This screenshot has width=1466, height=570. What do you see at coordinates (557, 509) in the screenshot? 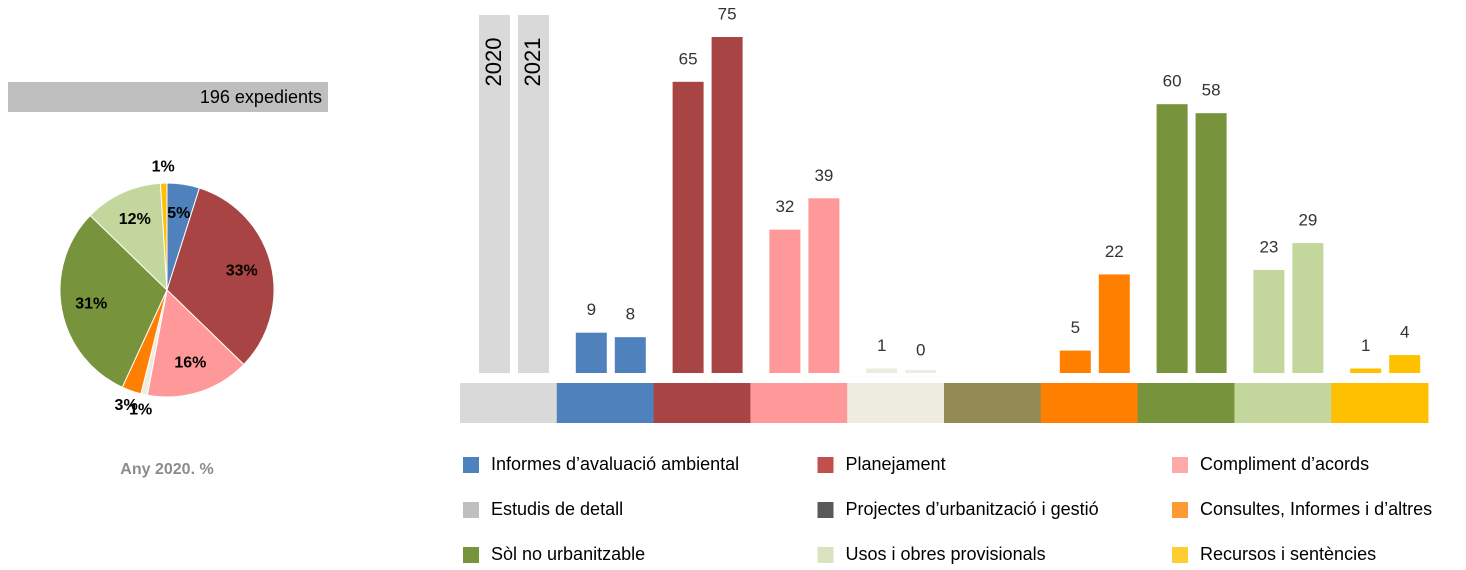
I see `legend-label: Estudis de detall` at bounding box center [557, 509].